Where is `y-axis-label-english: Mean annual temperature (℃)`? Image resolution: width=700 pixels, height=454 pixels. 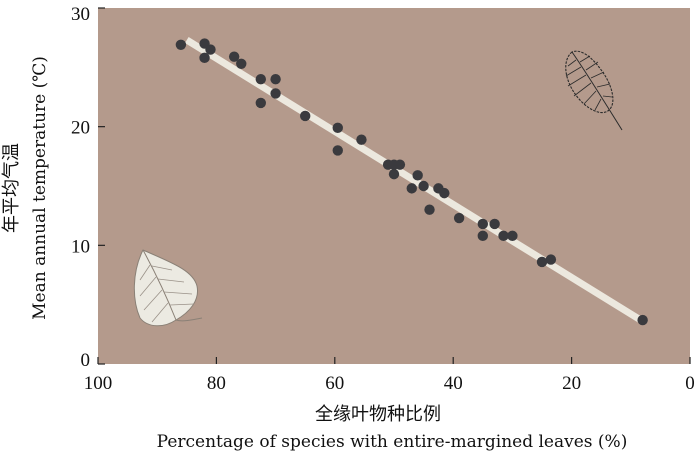
y-axis-label-english: Mean annual temperature (℃) is located at coordinates (40, 188).